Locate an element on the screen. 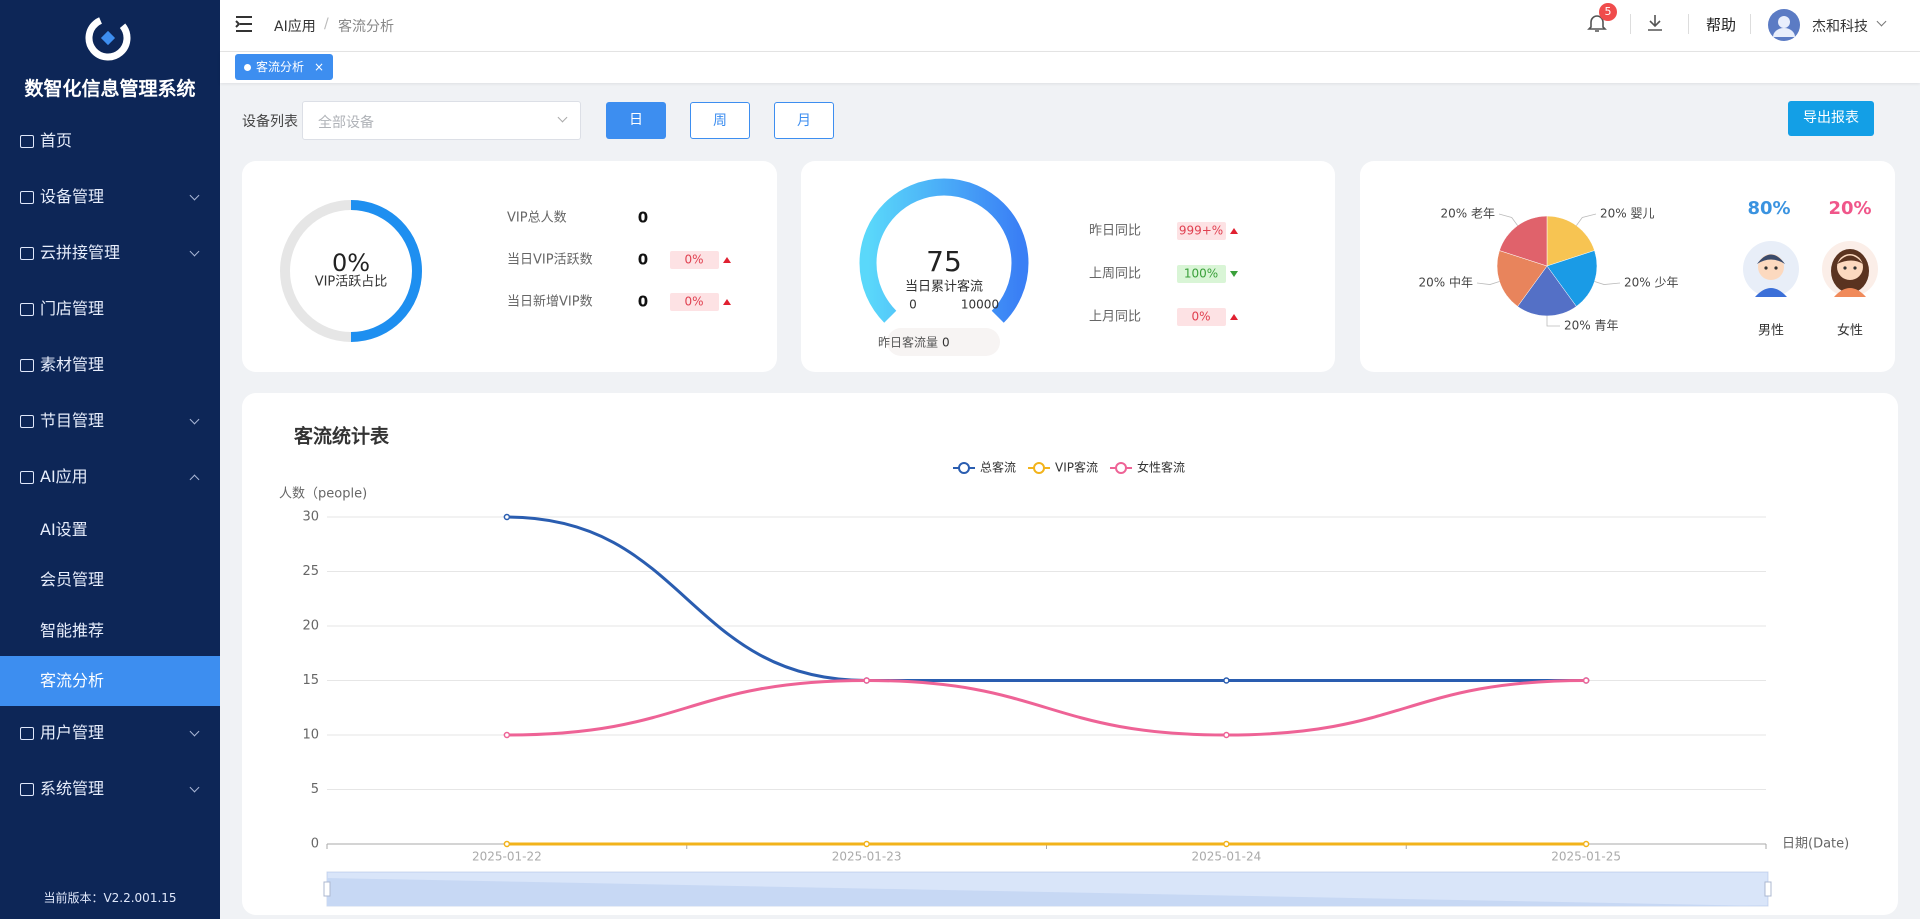  menu-item: 系统管理 is located at coordinates (110, 789).